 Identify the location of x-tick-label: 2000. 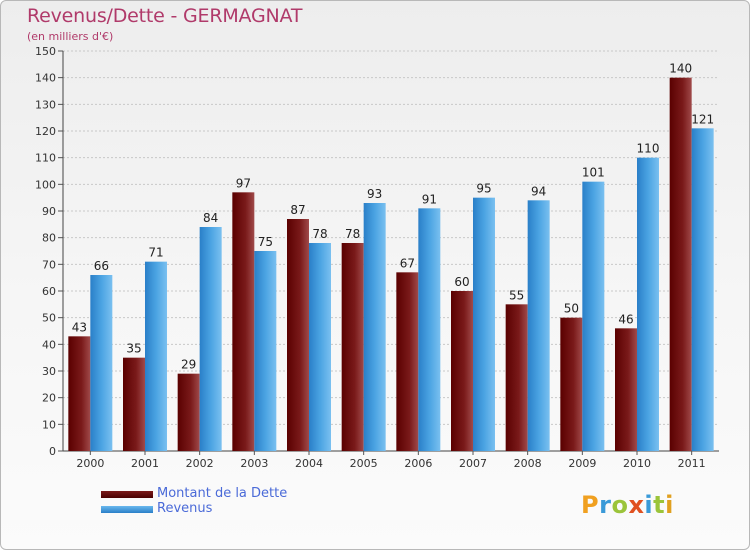
(90, 463).